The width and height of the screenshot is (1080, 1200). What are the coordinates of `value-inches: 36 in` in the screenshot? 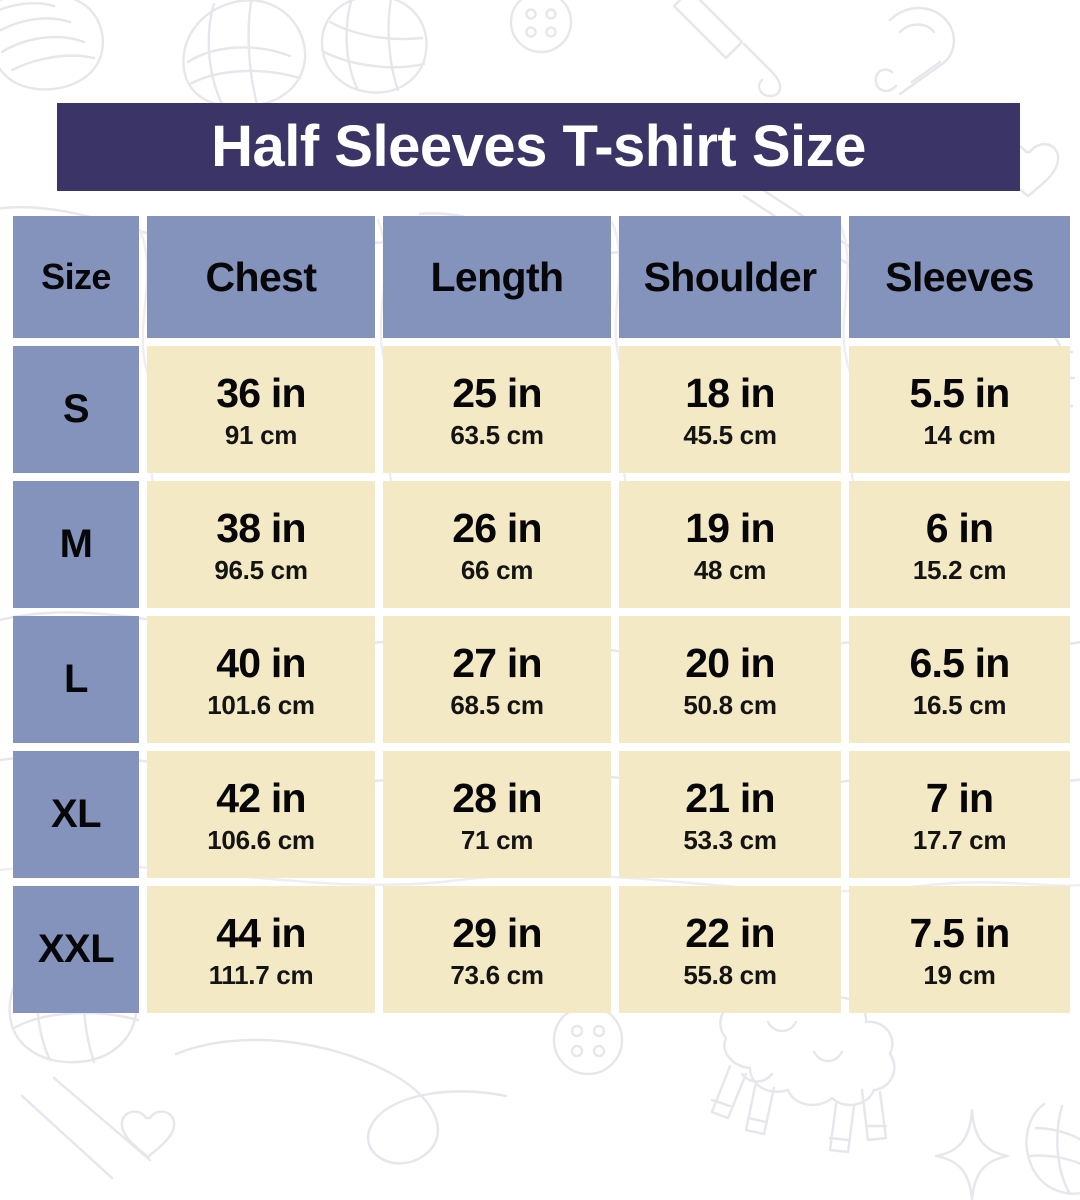 It's located at (261, 392).